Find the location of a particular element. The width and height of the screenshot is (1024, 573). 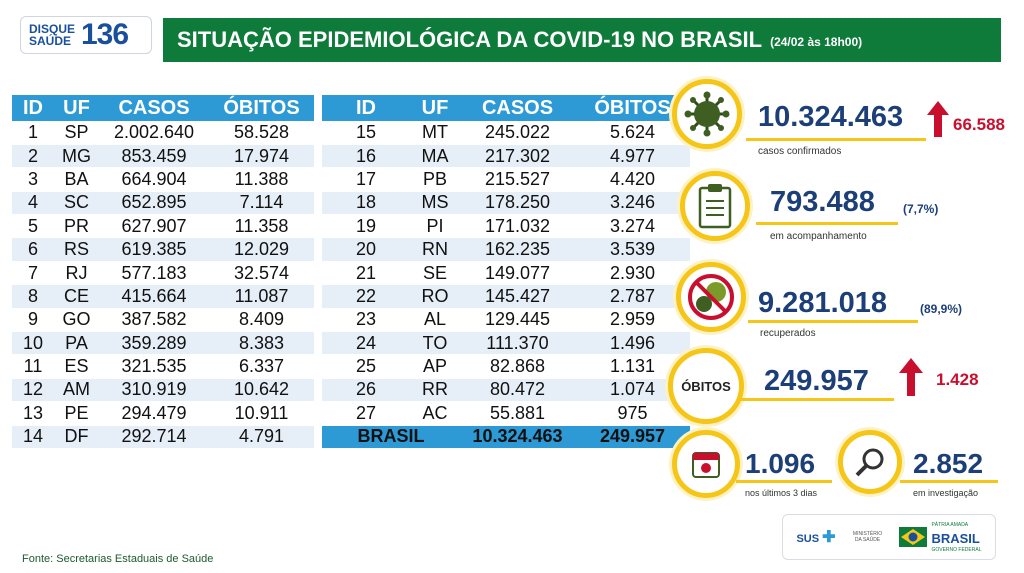

governo-text: GOVERNO FEDERAL is located at coordinates (956, 549).